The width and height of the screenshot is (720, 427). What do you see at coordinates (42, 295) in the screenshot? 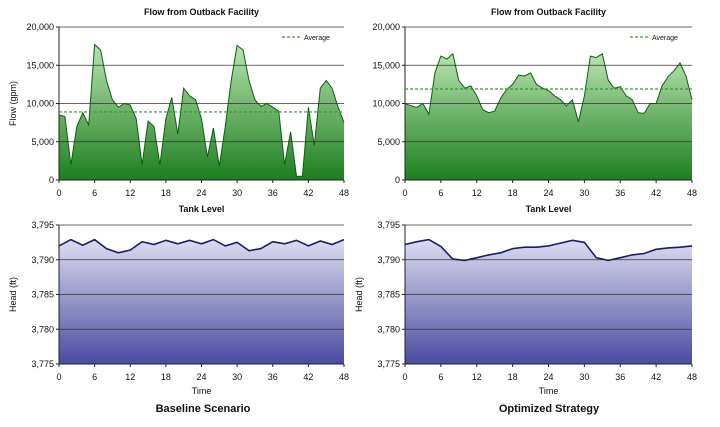
I see `tank-baseline-ytick-label-2: 3,785` at bounding box center [42, 295].